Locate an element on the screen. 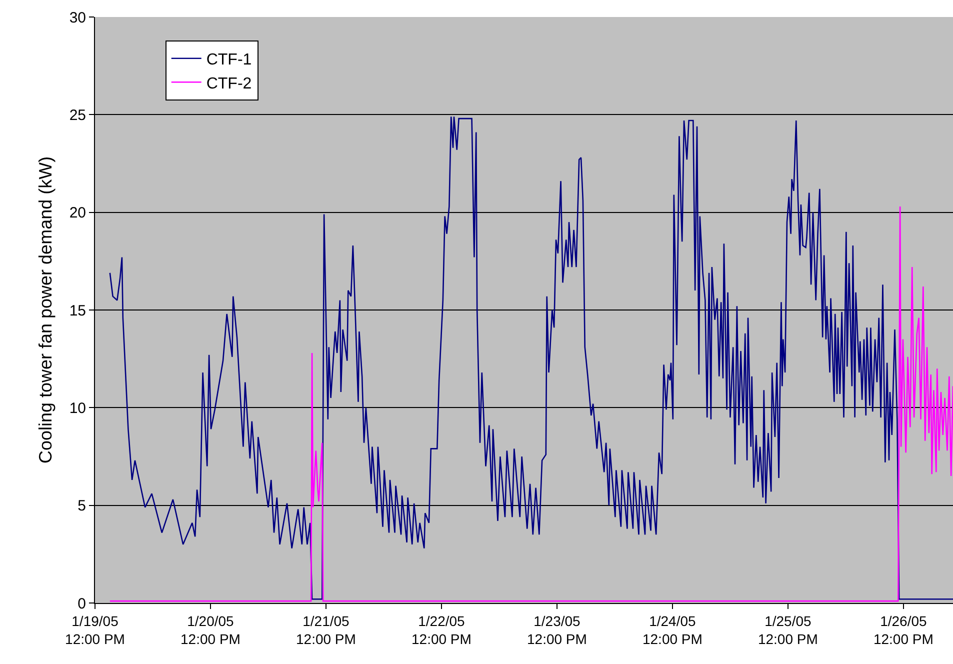 The width and height of the screenshot is (953, 664). y-tick-label: 15 is located at coordinates (77, 311).